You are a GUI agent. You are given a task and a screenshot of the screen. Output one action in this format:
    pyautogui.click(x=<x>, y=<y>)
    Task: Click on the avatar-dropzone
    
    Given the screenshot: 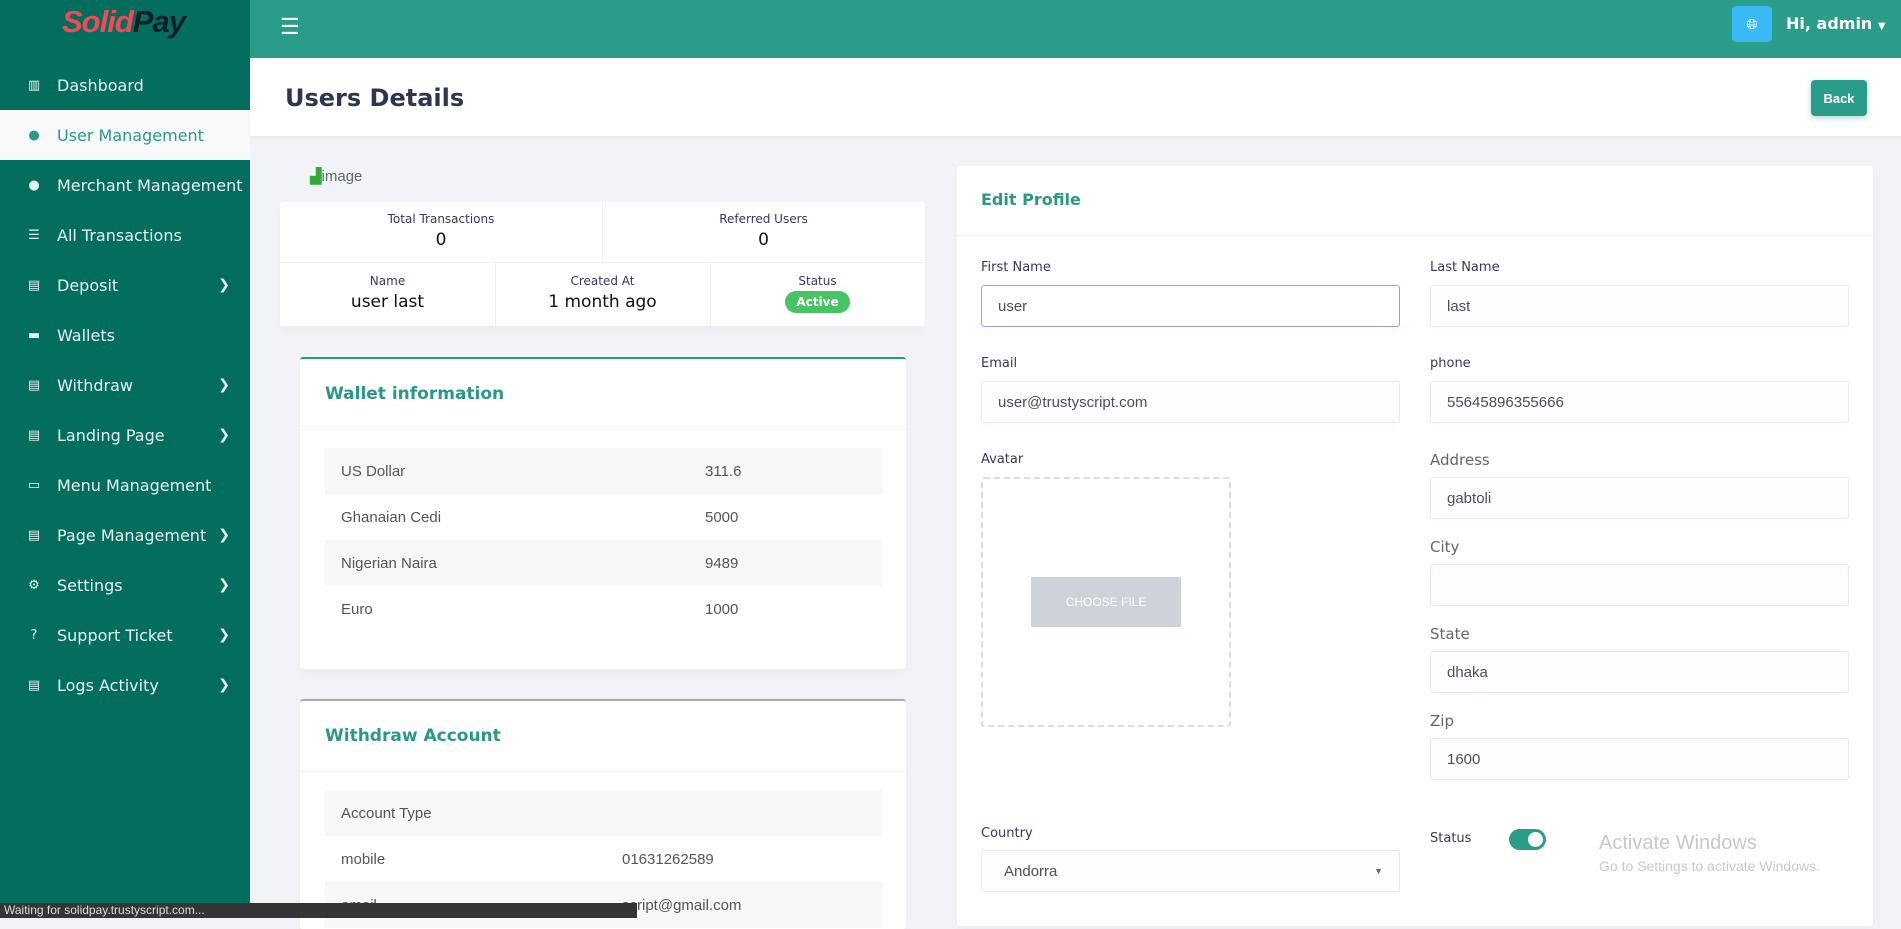 What is the action you would take?
    pyautogui.click(x=1106, y=602)
    